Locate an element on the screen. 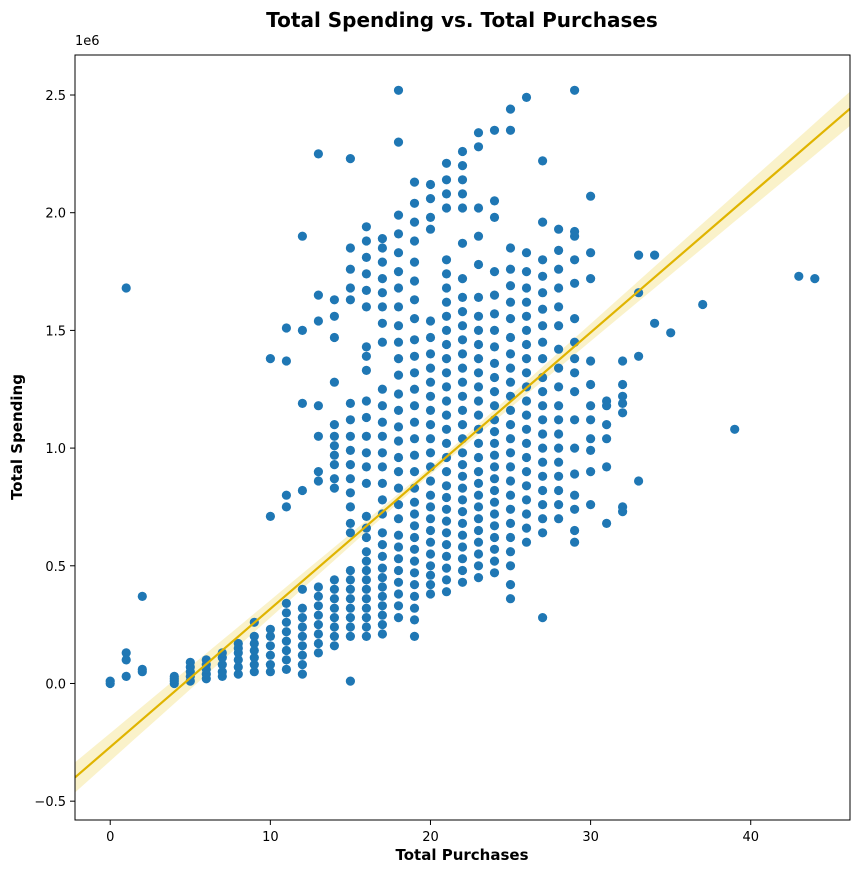 The image size is (859, 873). x-axis-label: Total Purchases is located at coordinates (462, 855).